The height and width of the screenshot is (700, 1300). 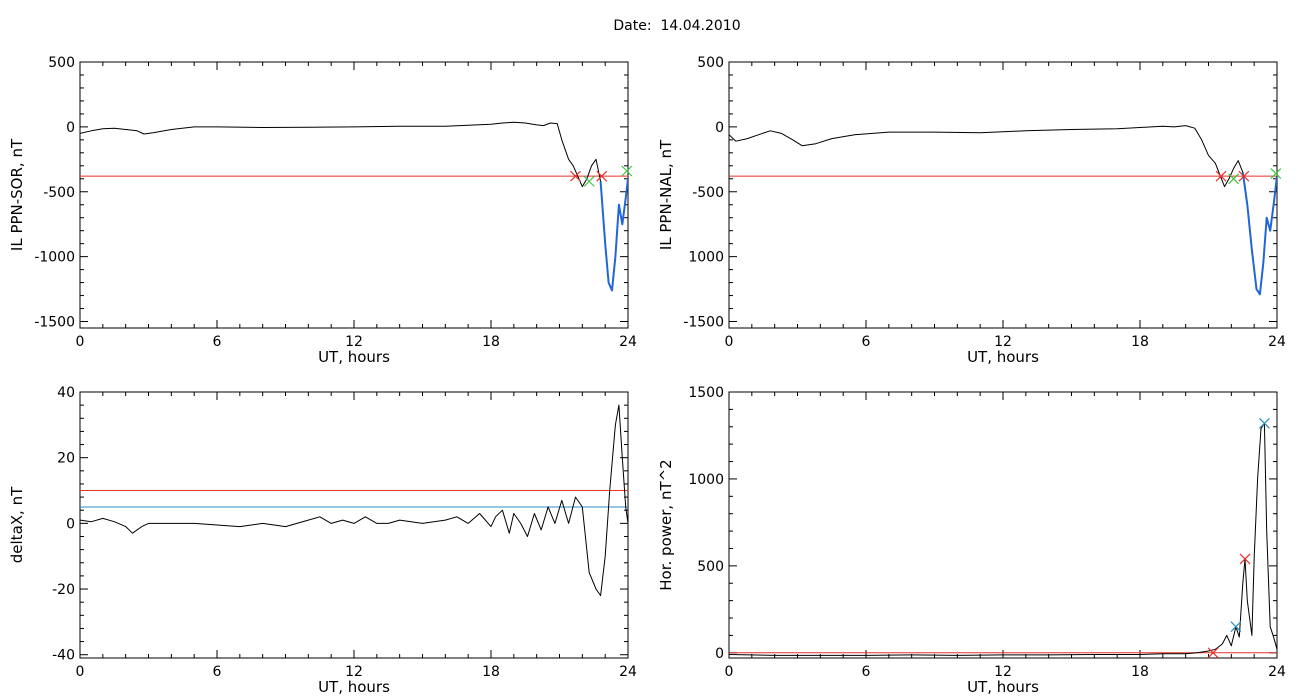 I want to click on figure-title: Date: 14.04.2010, so click(x=677, y=26).